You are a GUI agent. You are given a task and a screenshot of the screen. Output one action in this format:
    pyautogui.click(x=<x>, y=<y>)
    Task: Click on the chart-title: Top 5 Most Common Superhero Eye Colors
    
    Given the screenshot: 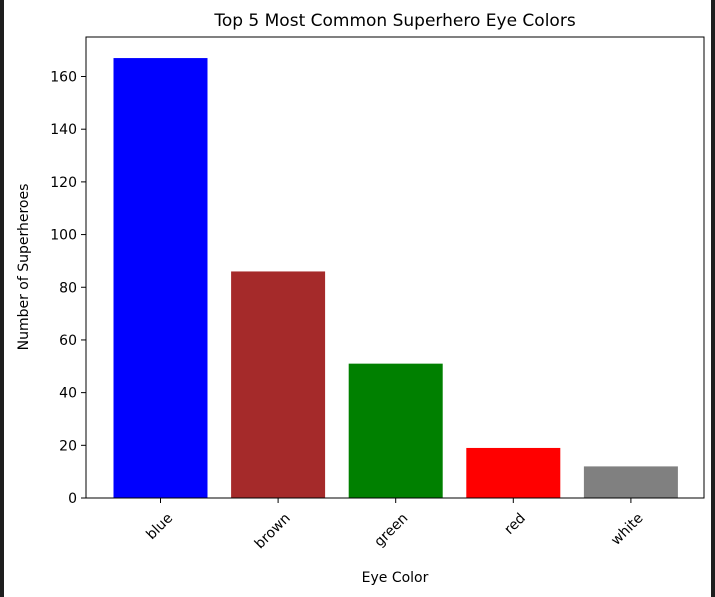 What is the action you would take?
    pyautogui.click(x=394, y=21)
    